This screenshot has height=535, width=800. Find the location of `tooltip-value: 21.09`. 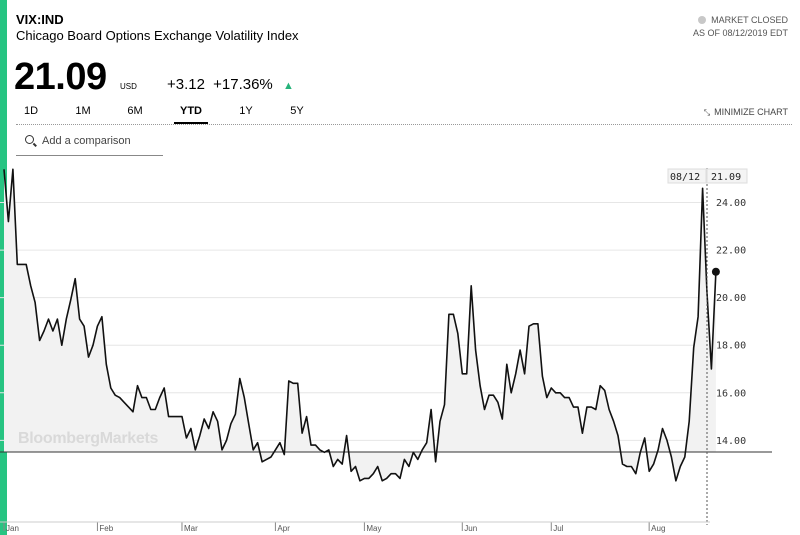

tooltip-value: 21.09 is located at coordinates (726, 177).